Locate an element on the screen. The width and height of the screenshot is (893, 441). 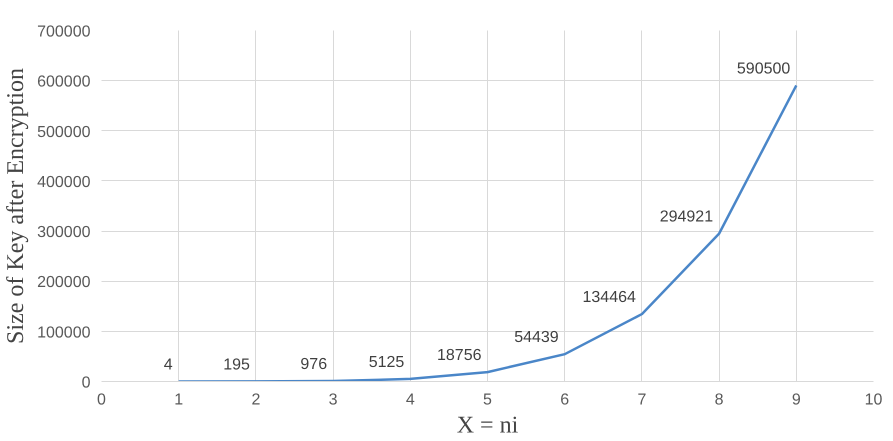
y-tick-label: 600000 is located at coordinates (64, 82).